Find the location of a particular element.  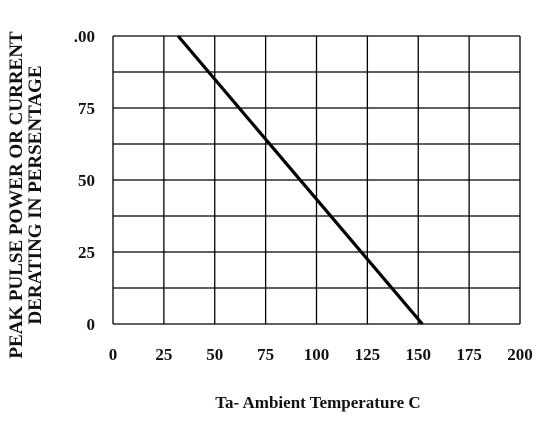

x-axis-label: Ta- Ambient Temperature C is located at coordinates (317, 402).